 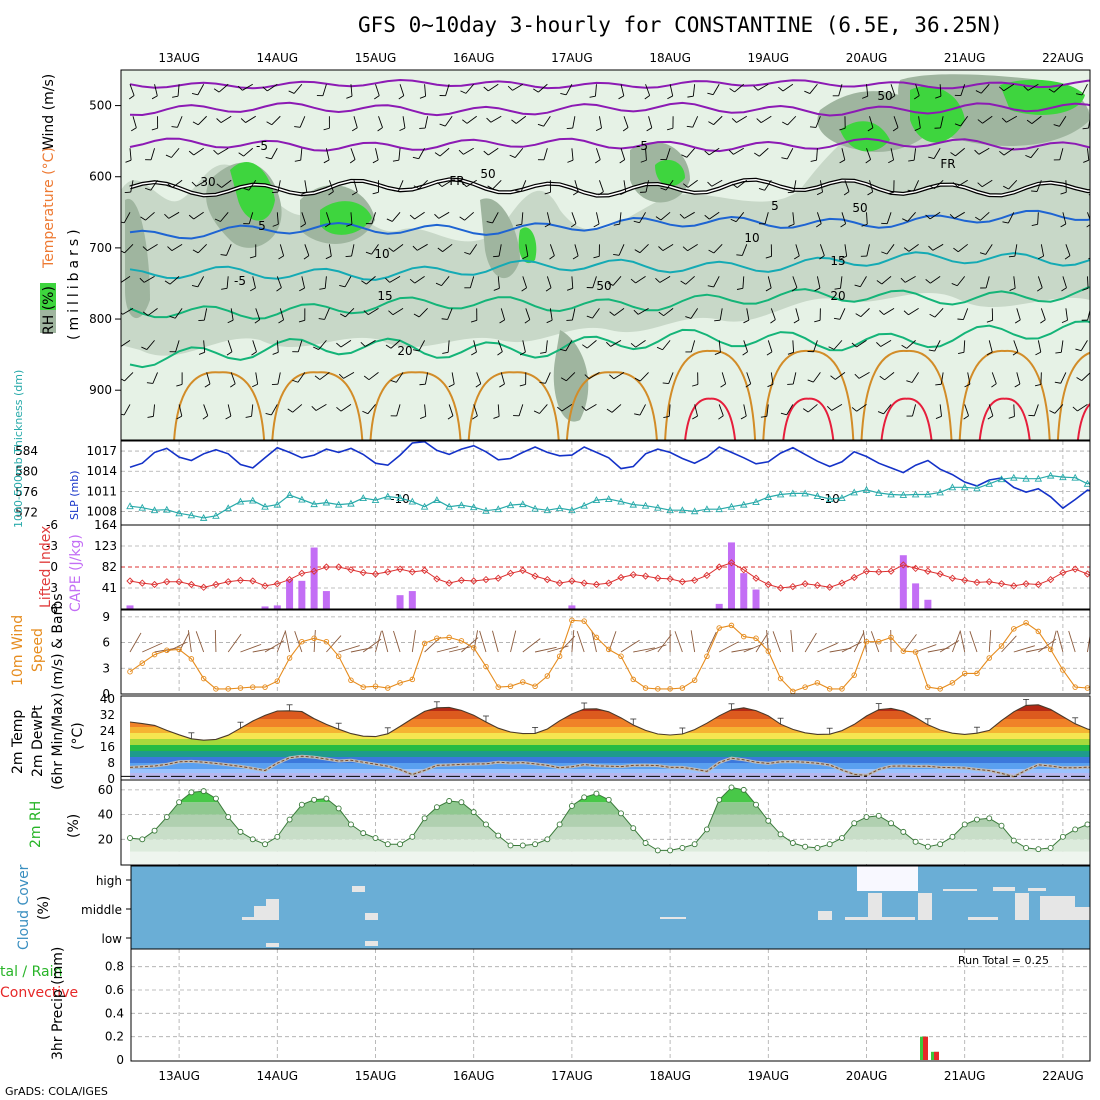 I want to click on wind10m-units-label: (m/s) & Barbs, so click(x=58, y=641).